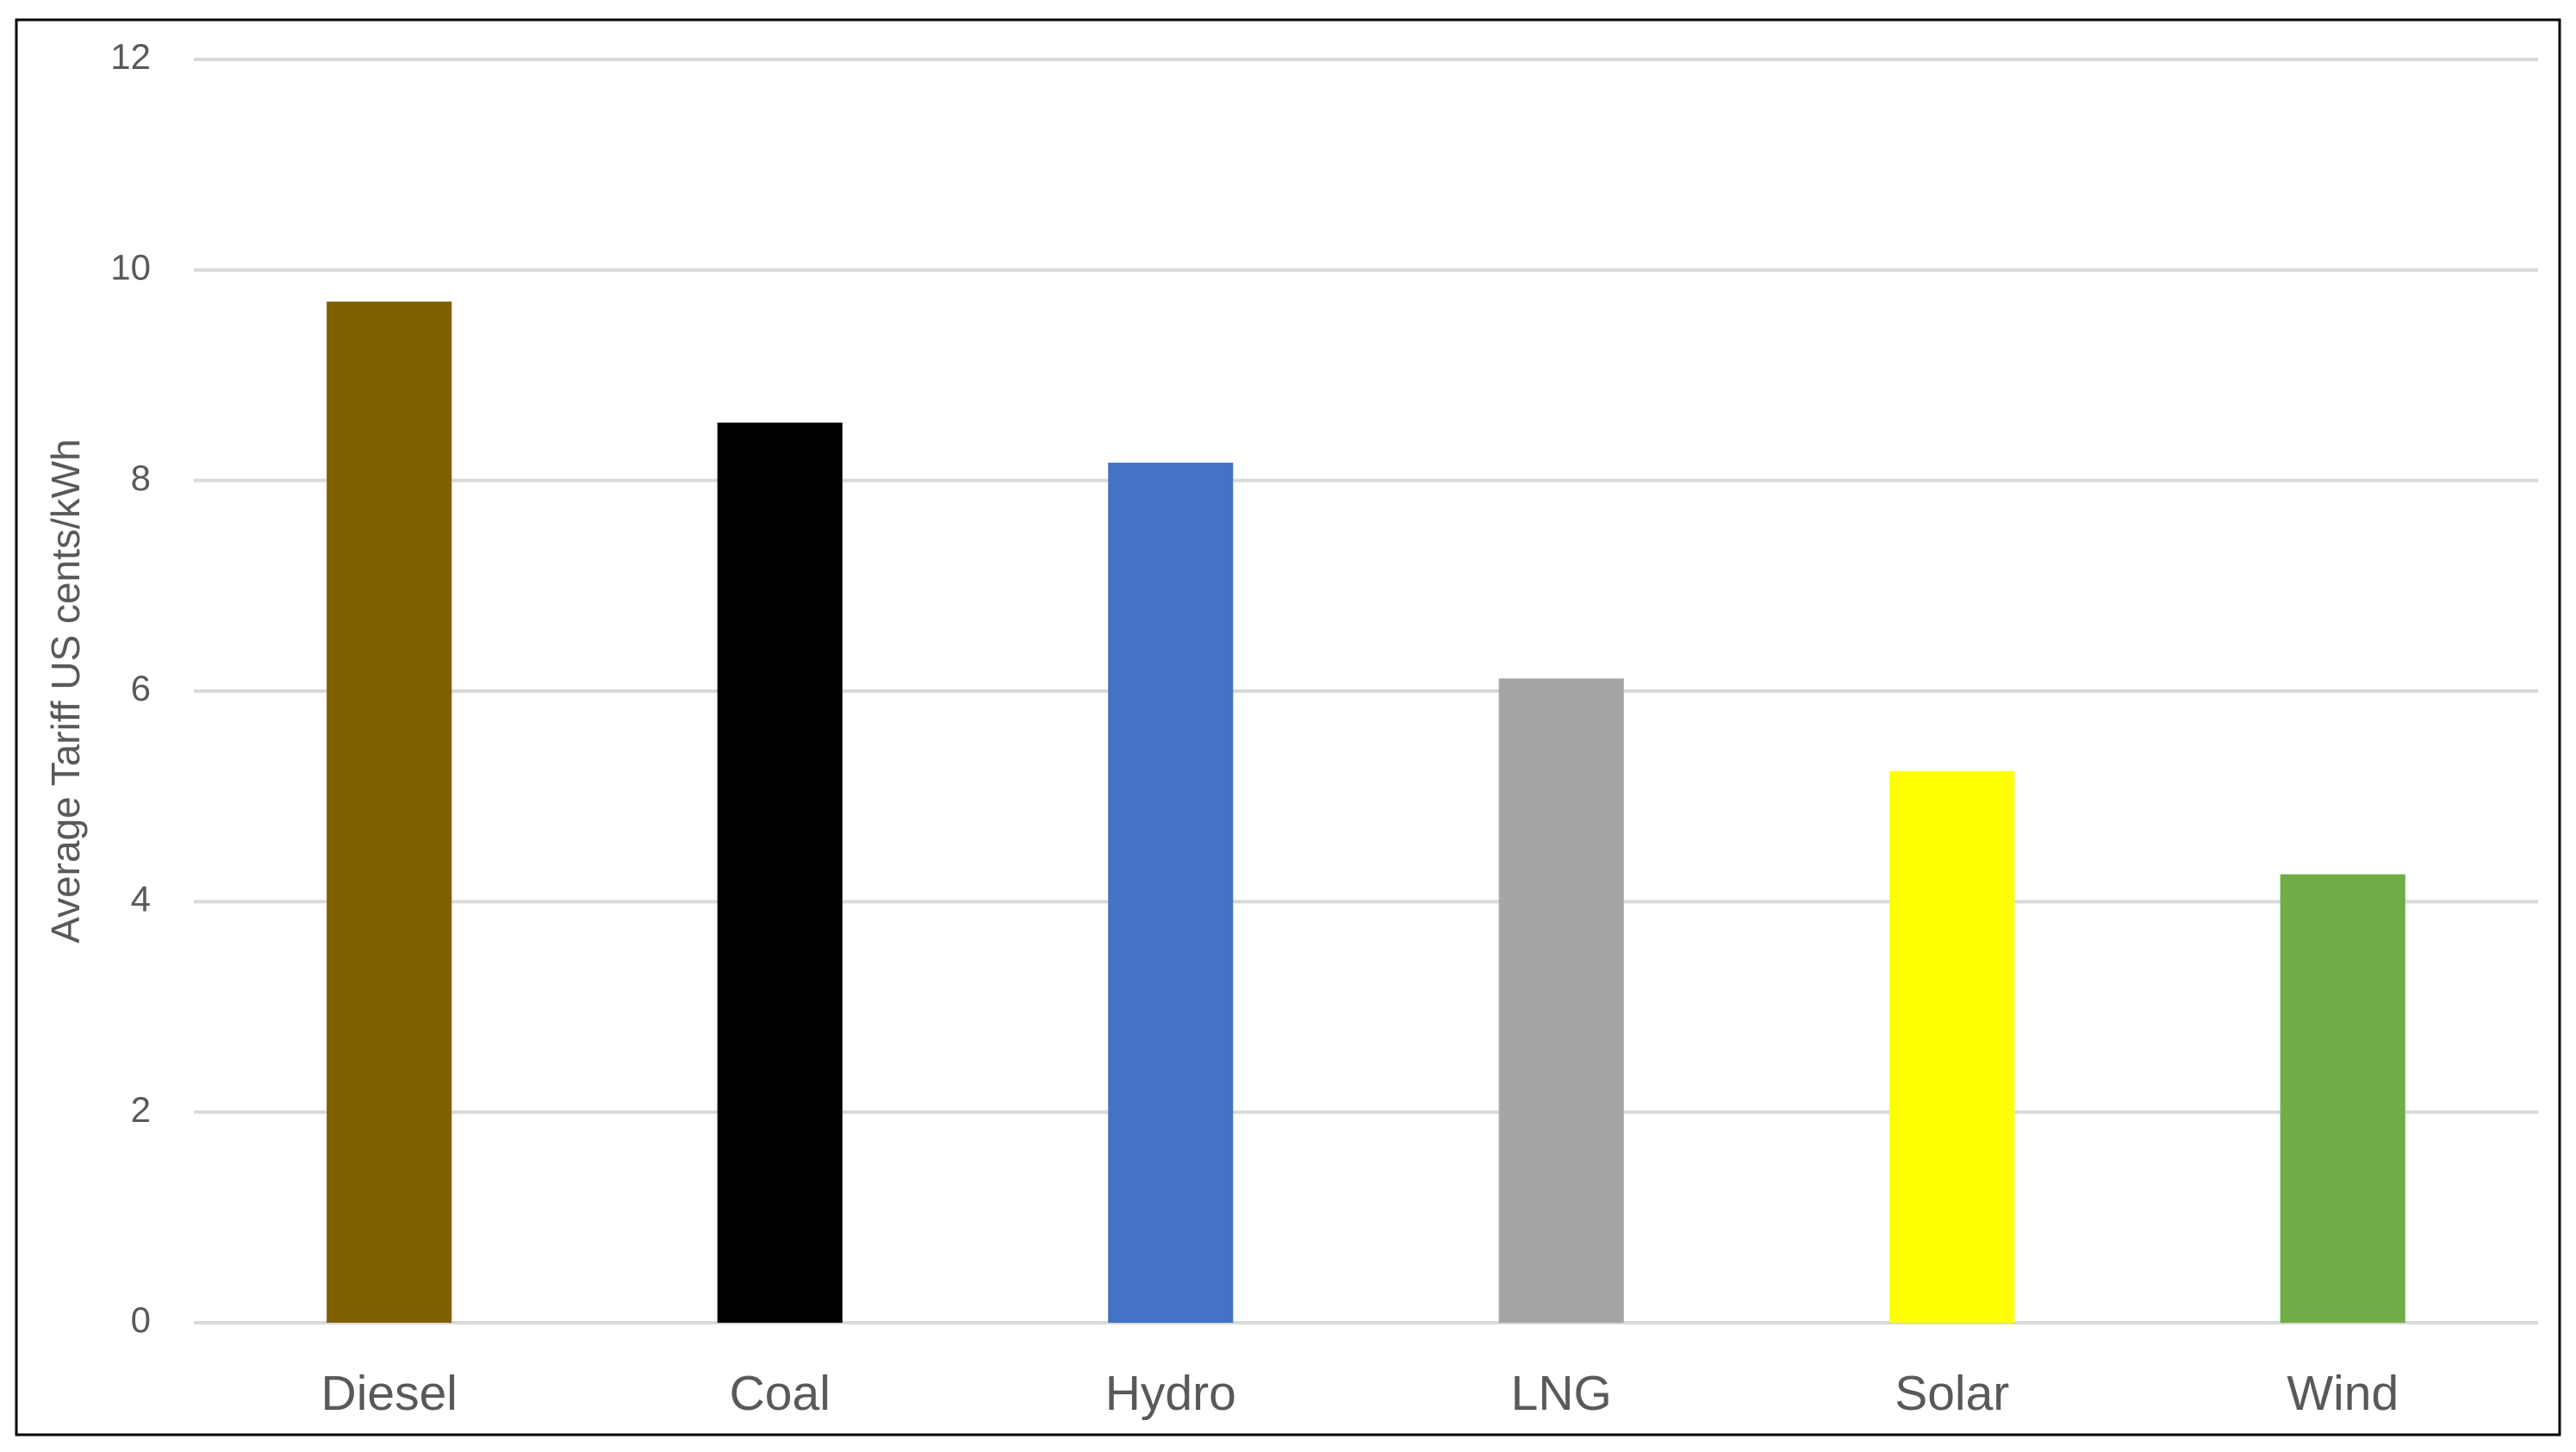 The width and height of the screenshot is (2576, 1452). Describe the element at coordinates (1171, 1393) in the screenshot. I see `x-tick-label: Hydro` at that location.